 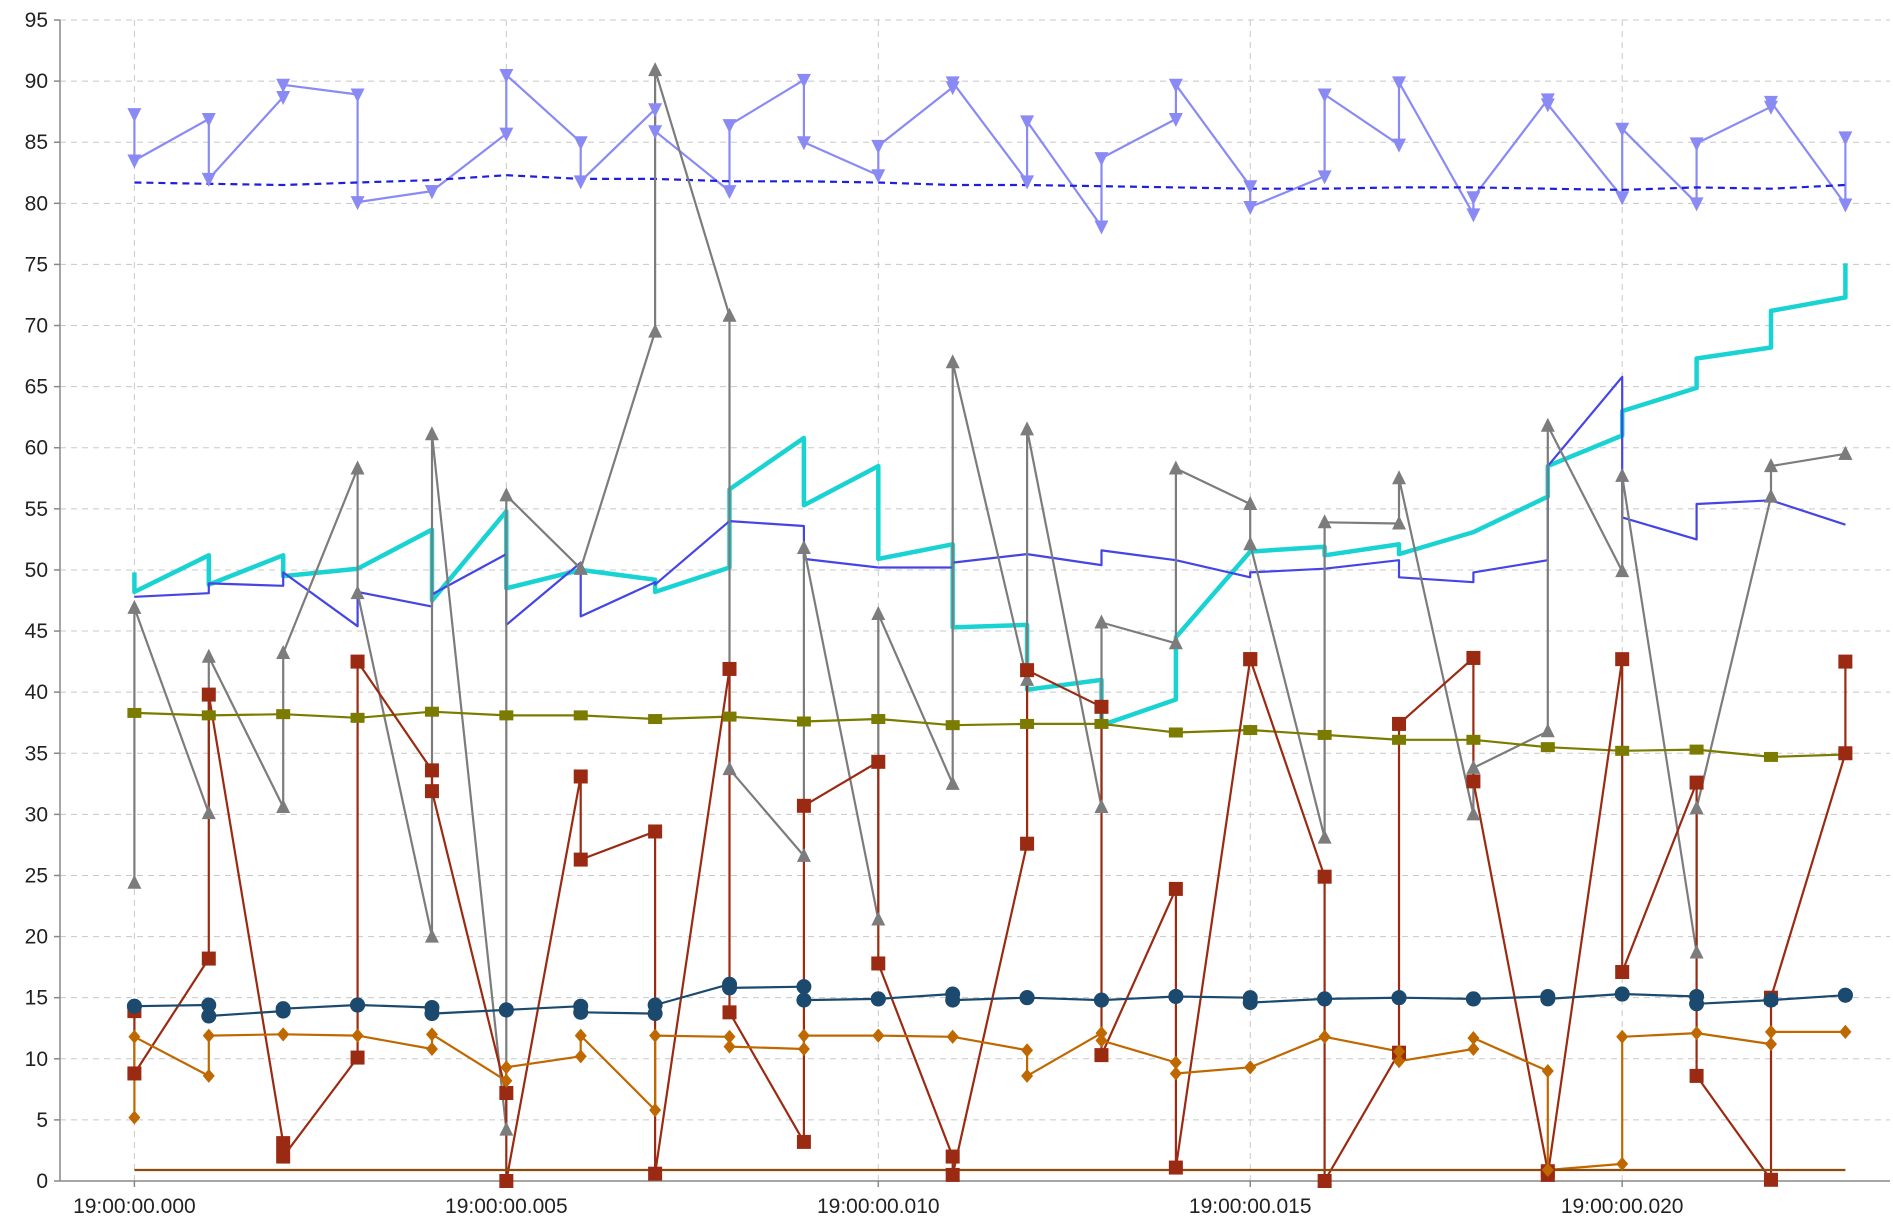 What do you see at coordinates (36, 20) in the screenshot?
I see `y-tick-label: 95` at bounding box center [36, 20].